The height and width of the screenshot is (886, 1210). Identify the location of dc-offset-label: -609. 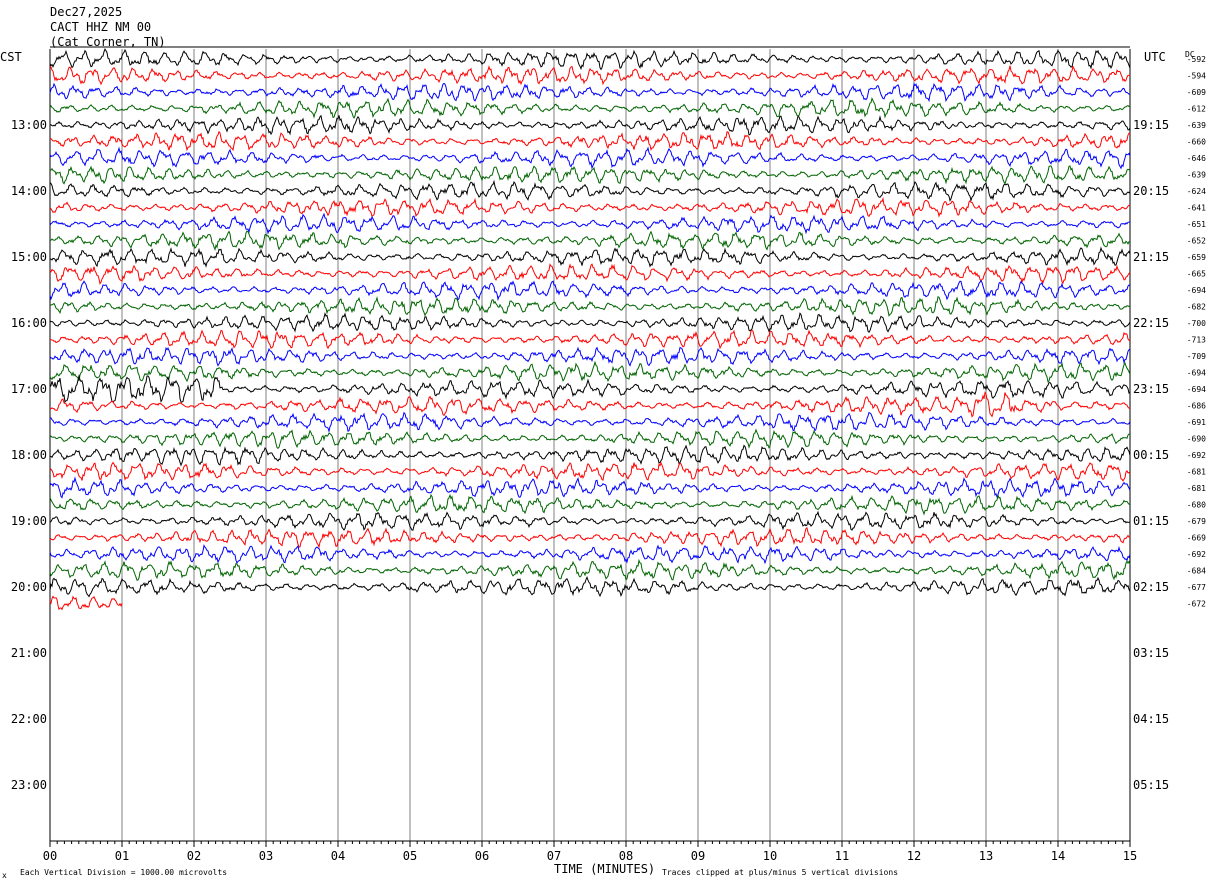
(1196, 92).